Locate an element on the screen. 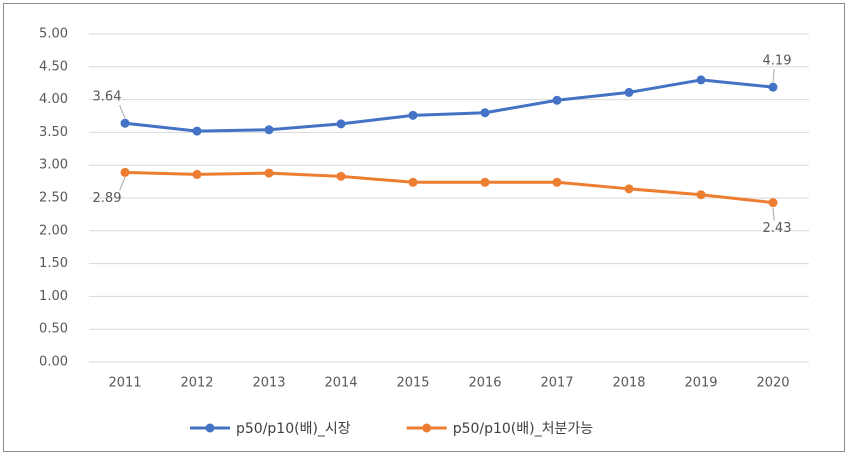  y-tick-label: 3.50 is located at coordinates (53, 132).